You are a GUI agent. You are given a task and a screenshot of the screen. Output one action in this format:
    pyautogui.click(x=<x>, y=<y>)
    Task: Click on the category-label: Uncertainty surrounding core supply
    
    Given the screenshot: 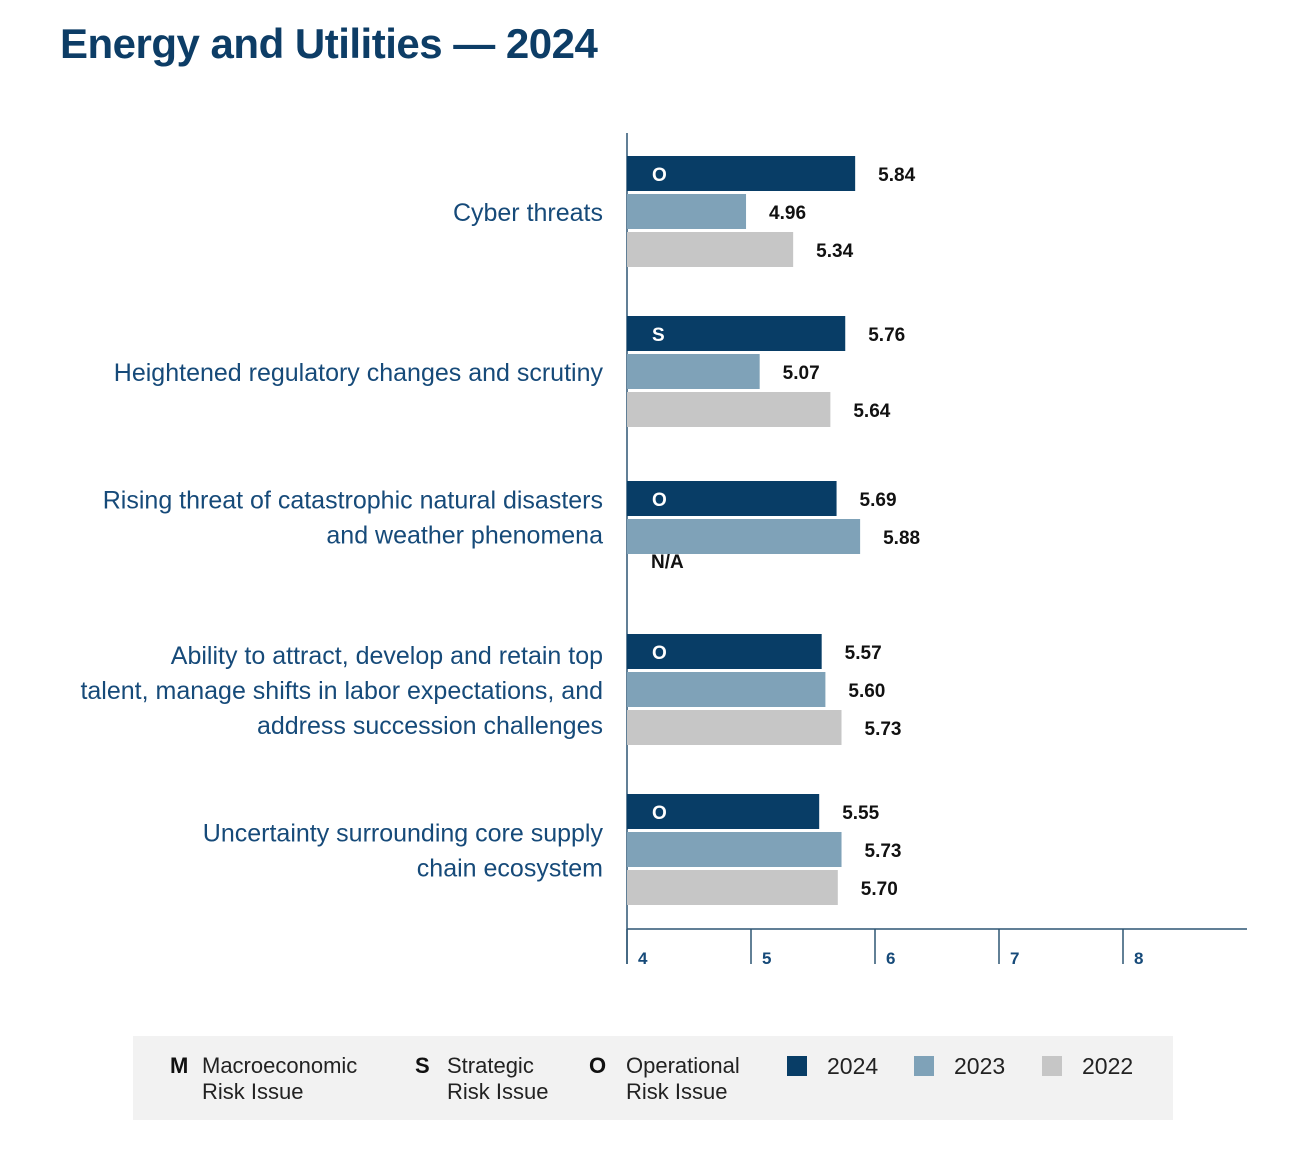 What is the action you would take?
    pyautogui.click(x=403, y=834)
    